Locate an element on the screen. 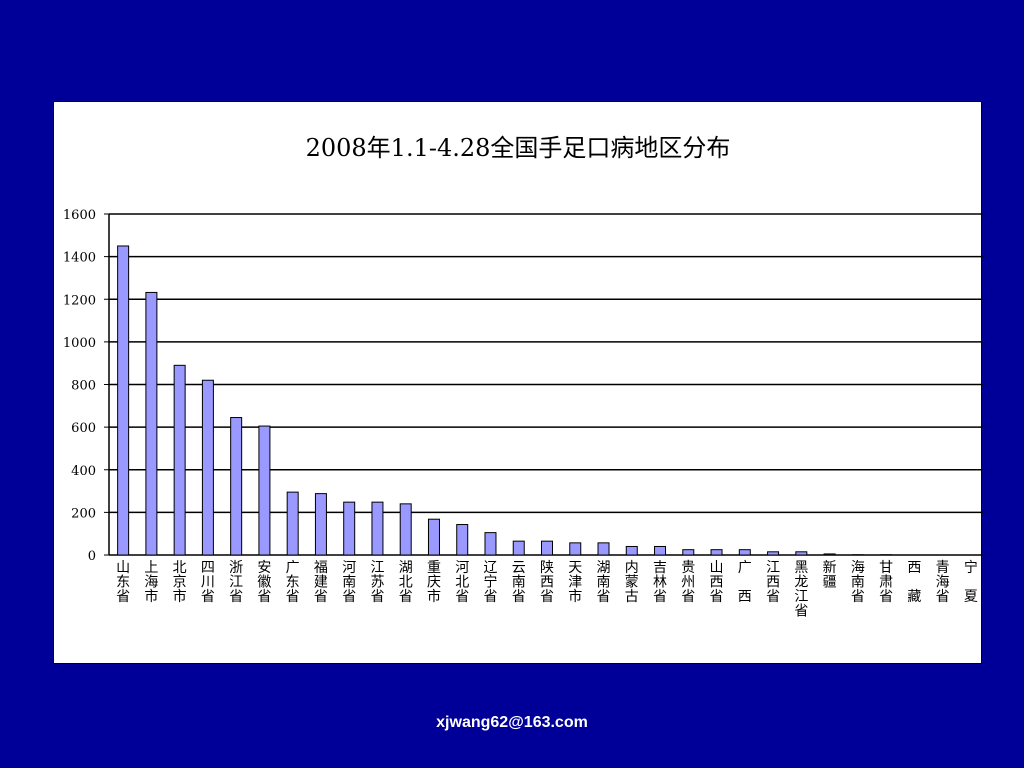  x-tick-label: 四川省 is located at coordinates (208, 582).